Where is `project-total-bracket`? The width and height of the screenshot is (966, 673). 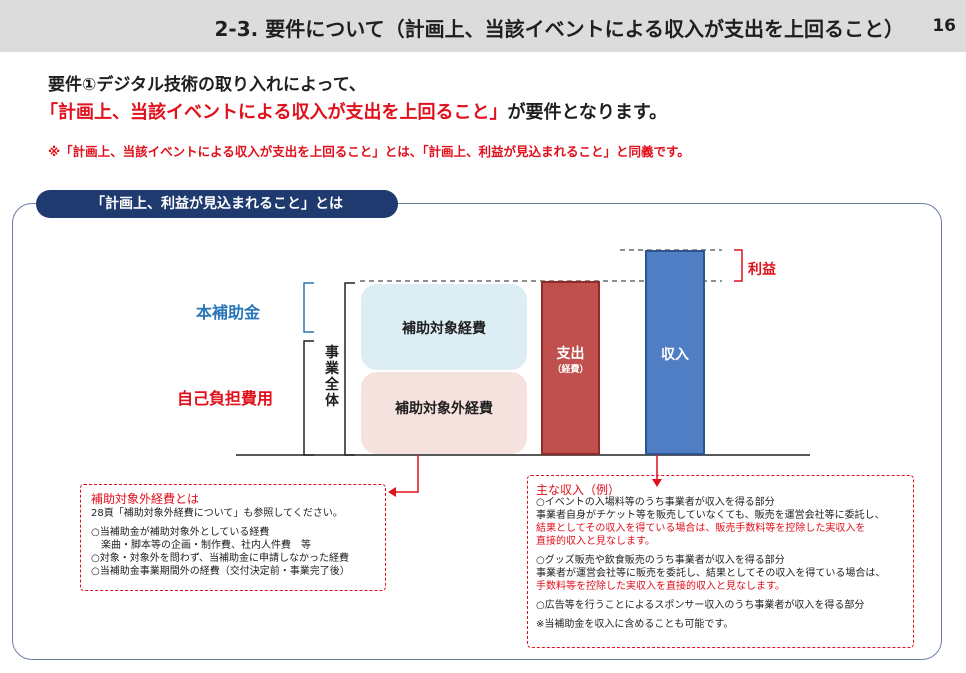 project-total-bracket is located at coordinates (349, 369).